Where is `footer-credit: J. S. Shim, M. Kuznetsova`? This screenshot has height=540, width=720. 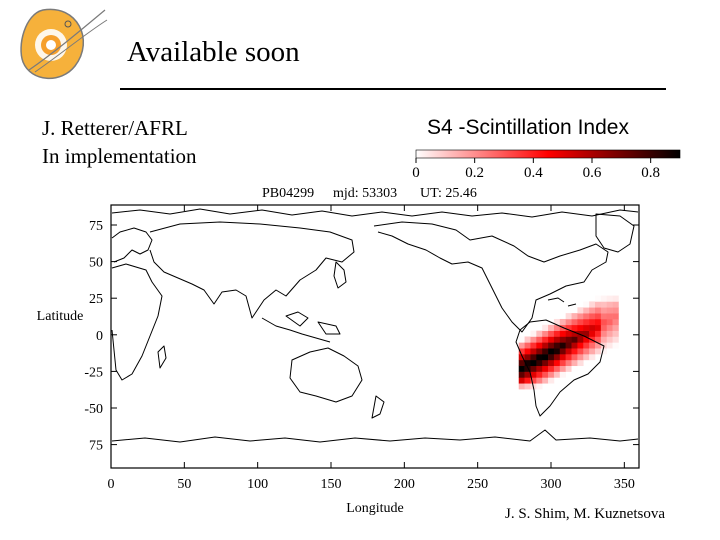
footer-credit: J. S. Shim, M. Kuznetsova is located at coordinates (585, 514).